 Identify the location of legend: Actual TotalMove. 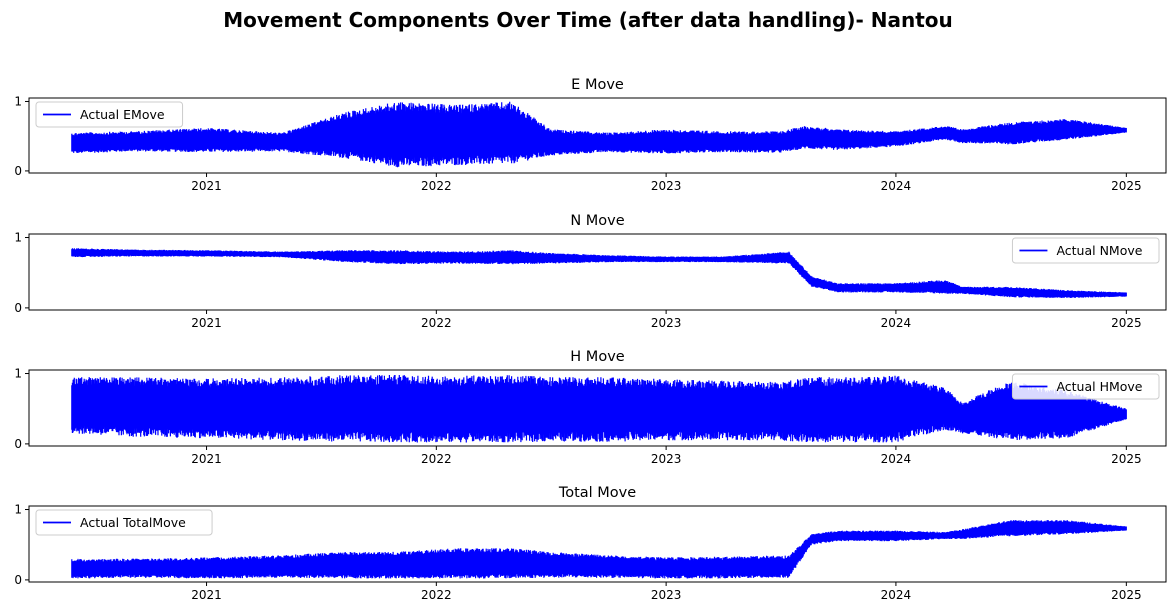
(124, 522).